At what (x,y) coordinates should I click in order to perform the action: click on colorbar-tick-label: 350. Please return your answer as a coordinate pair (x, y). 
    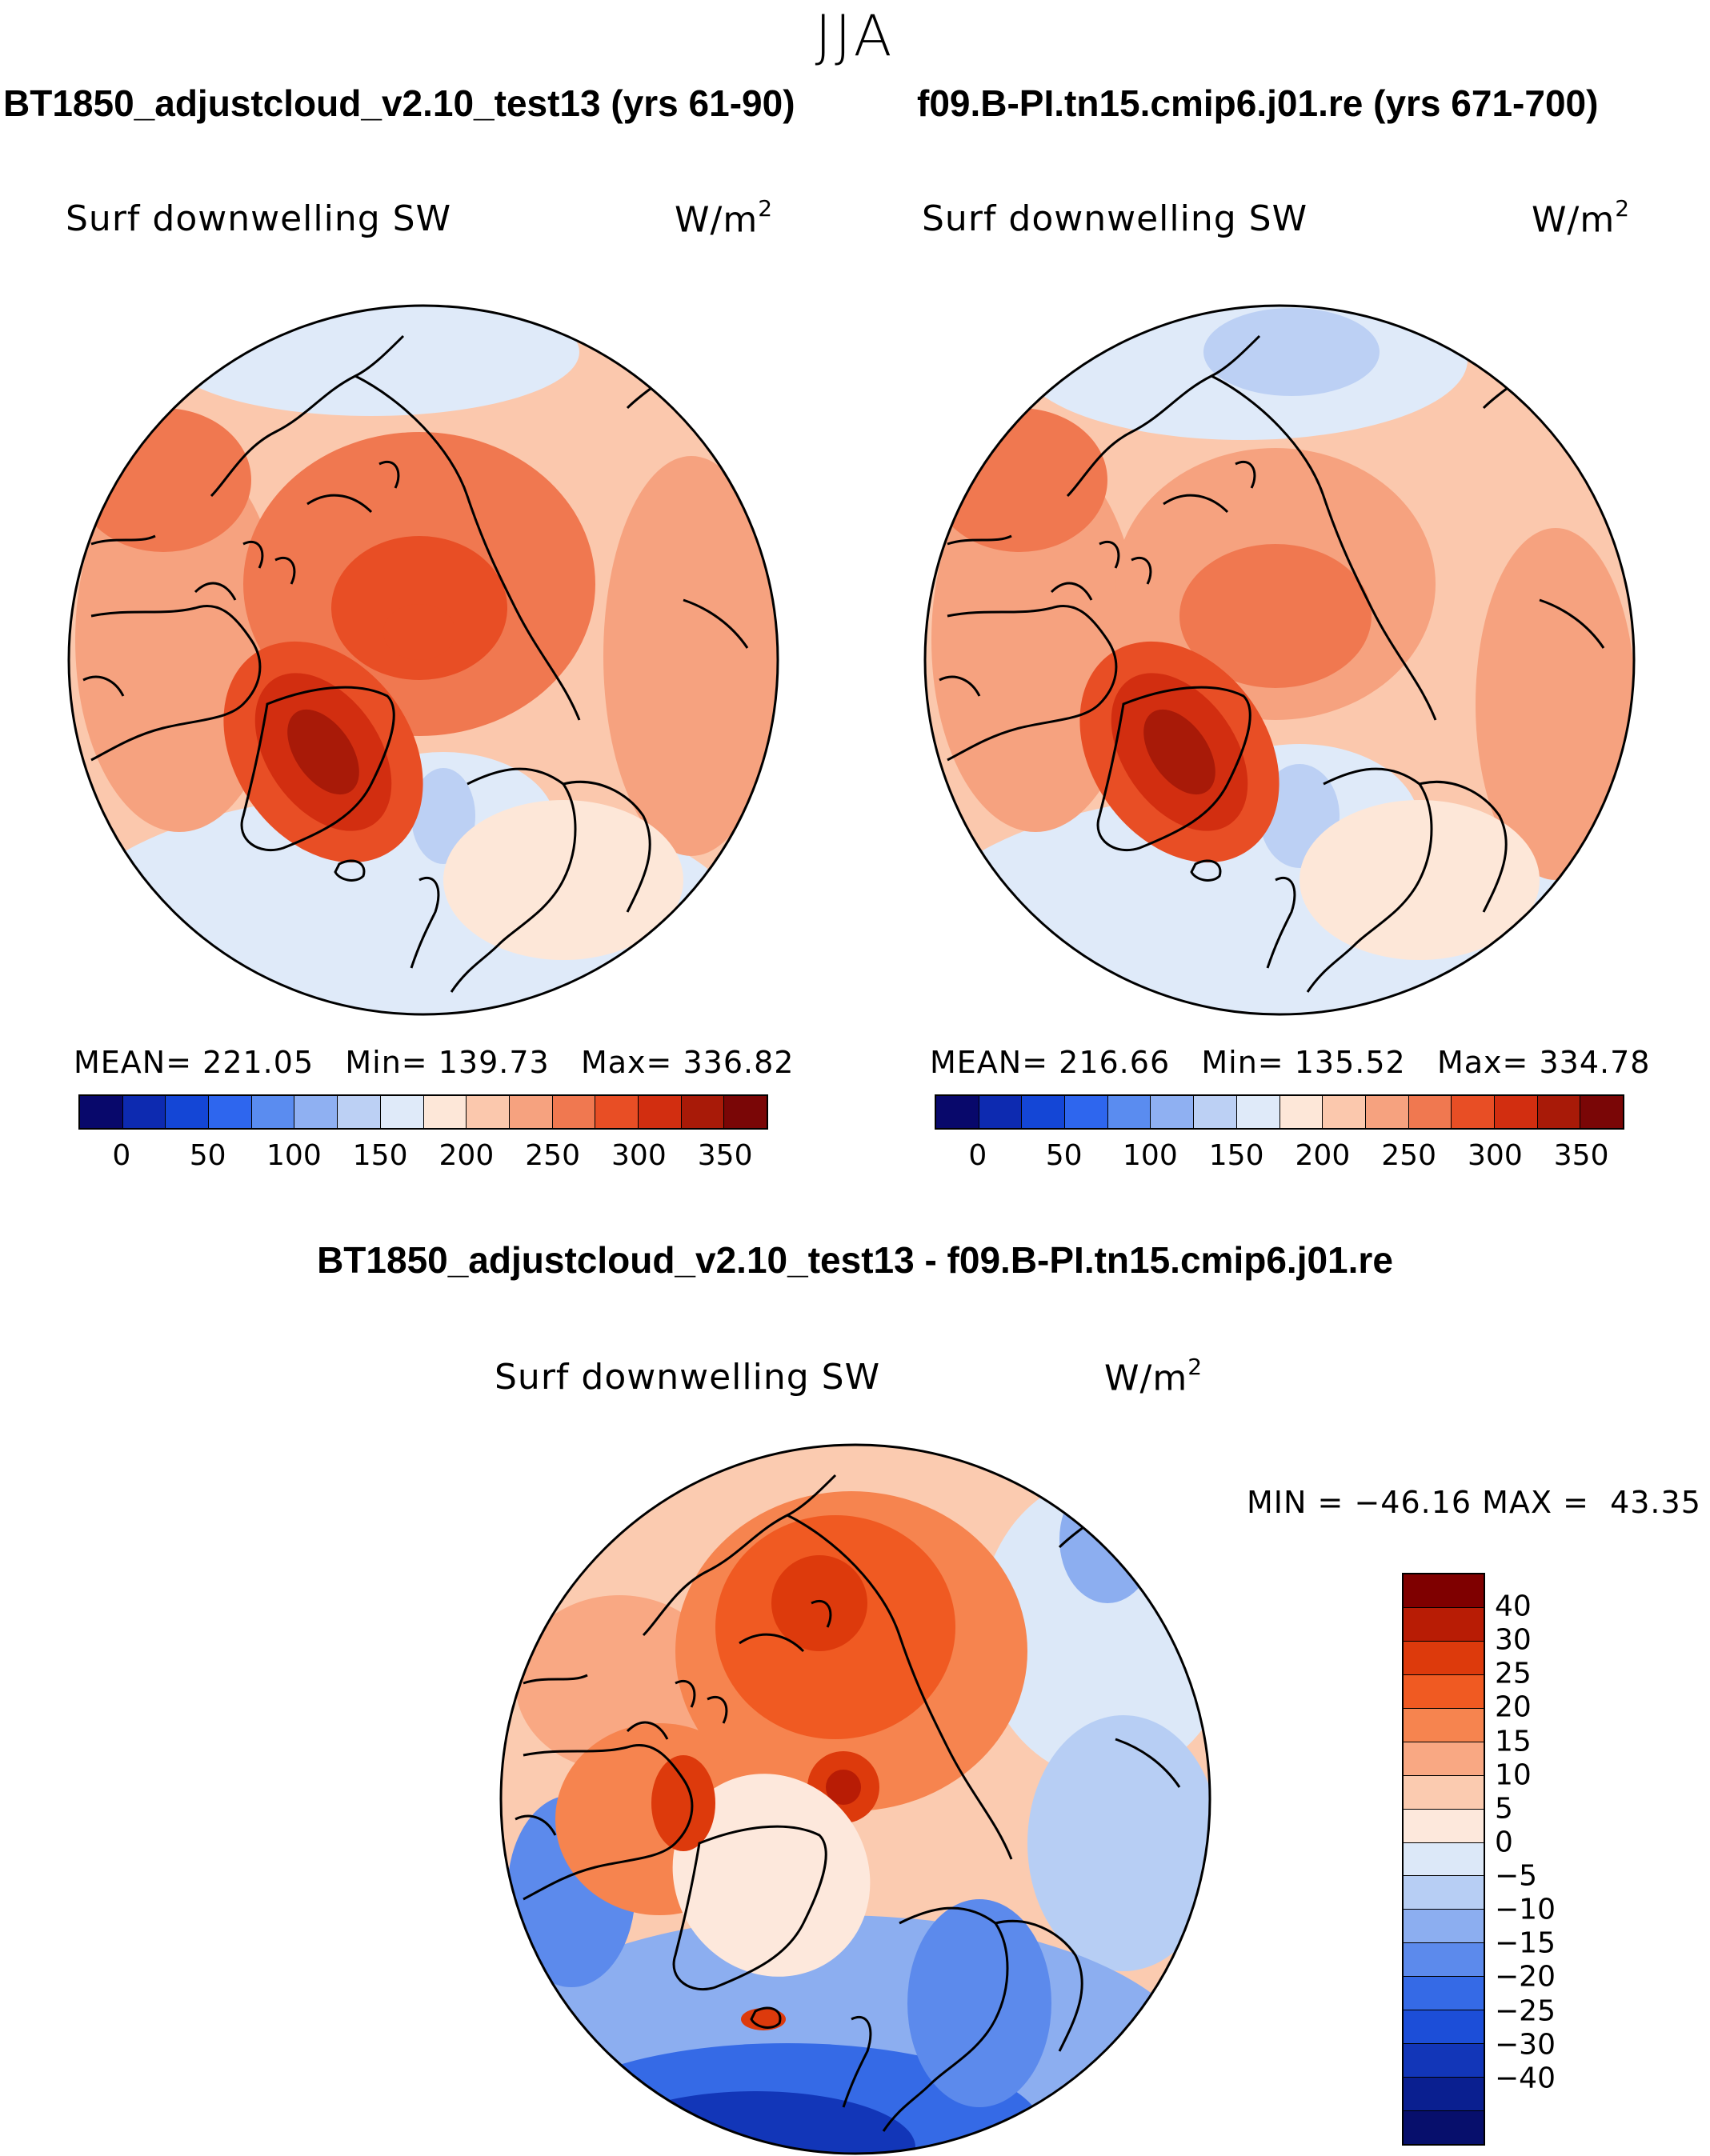
    Looking at the image, I should click on (725, 1155).